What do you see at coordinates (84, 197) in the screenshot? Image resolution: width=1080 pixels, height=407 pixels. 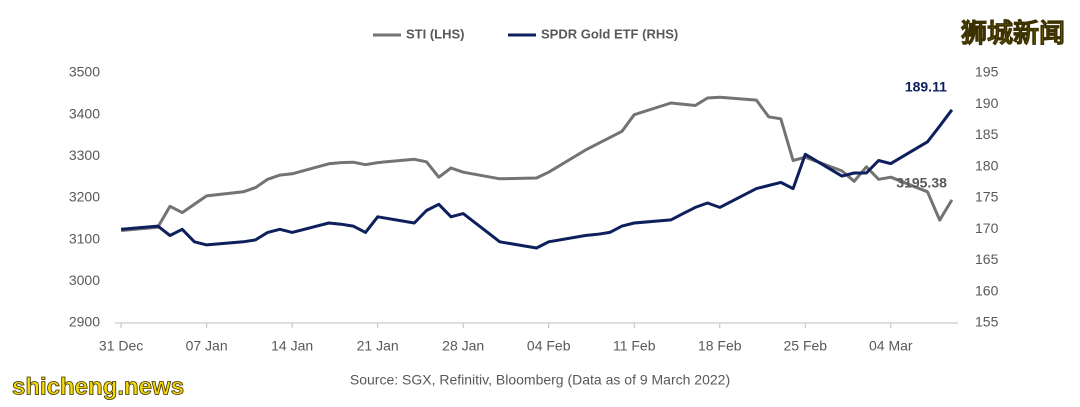 I see `y-tick-label: 3200` at bounding box center [84, 197].